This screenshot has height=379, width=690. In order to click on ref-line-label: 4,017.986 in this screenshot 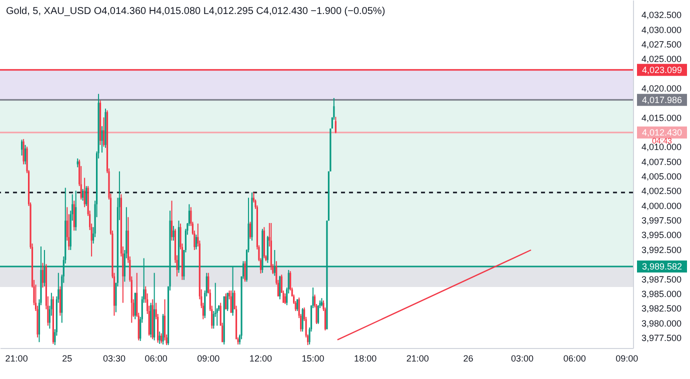, I will do `click(662, 99)`.